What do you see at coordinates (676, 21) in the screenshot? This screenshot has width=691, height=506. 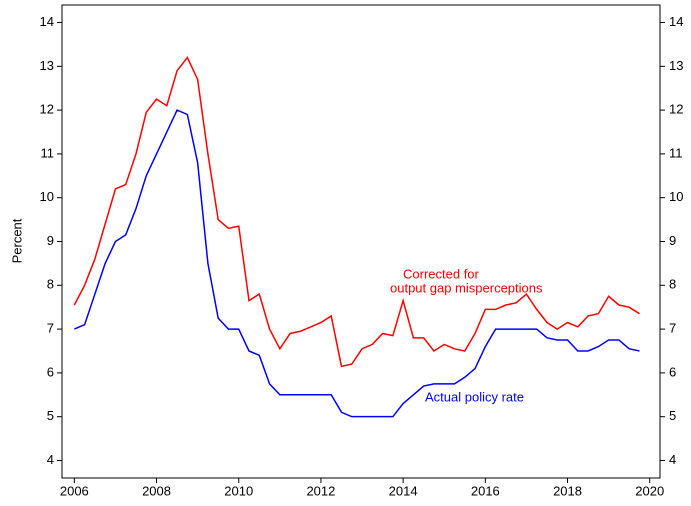 I see `y2-tick-label: 14` at bounding box center [676, 21].